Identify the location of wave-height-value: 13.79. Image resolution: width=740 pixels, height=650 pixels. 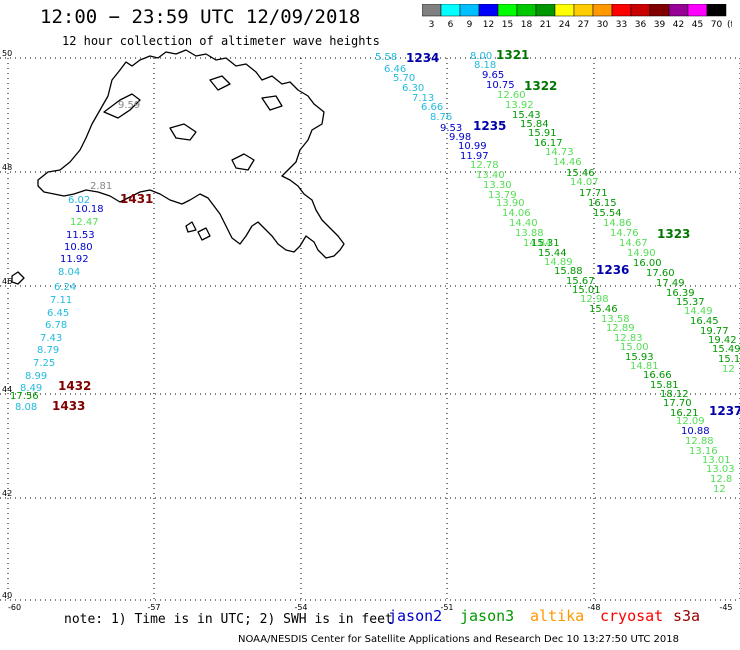
(502, 195).